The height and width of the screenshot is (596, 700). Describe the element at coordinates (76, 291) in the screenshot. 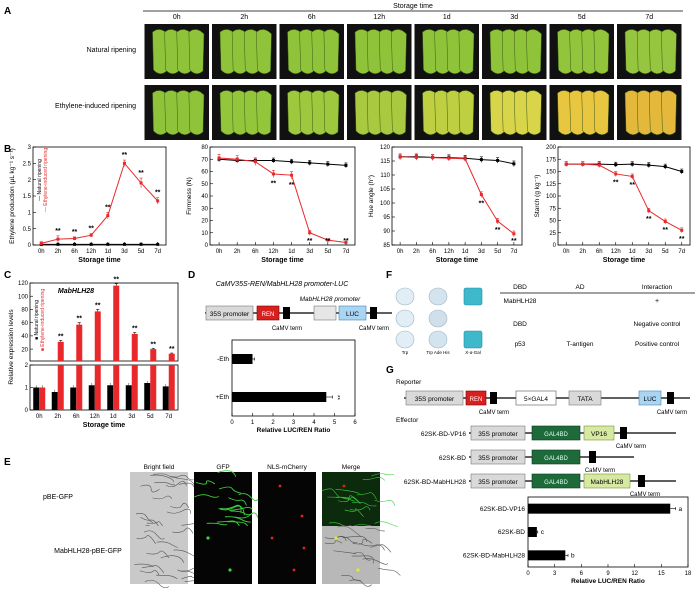

I see `chart-title: MabHLH28` at that location.